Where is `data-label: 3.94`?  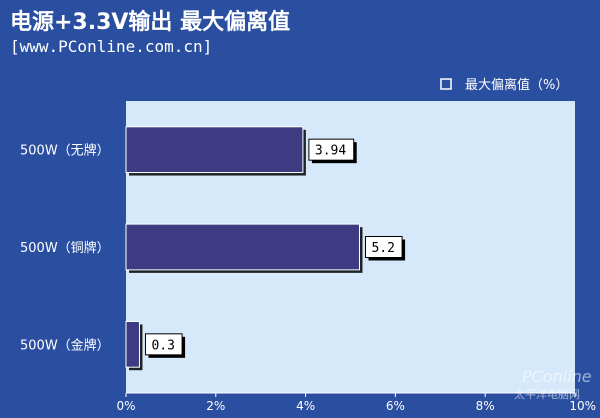
data-label: 3.94 is located at coordinates (330, 151).